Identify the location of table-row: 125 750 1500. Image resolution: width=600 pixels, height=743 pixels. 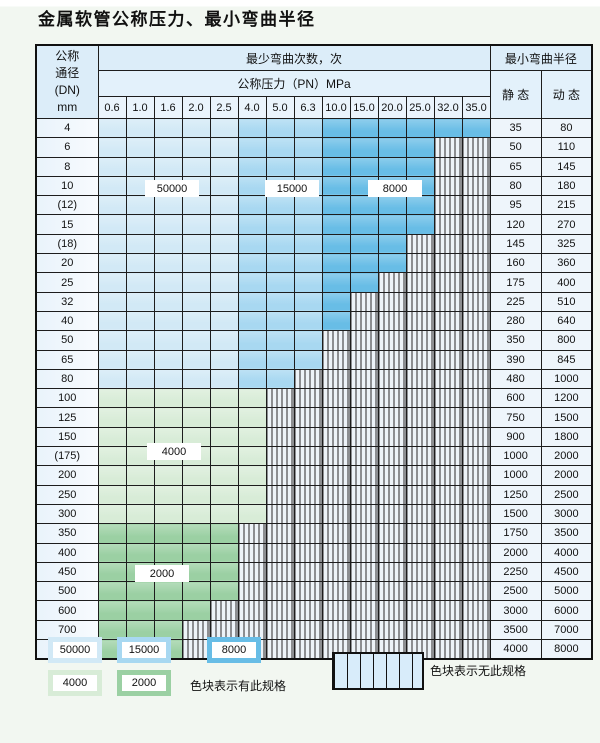
(314, 417).